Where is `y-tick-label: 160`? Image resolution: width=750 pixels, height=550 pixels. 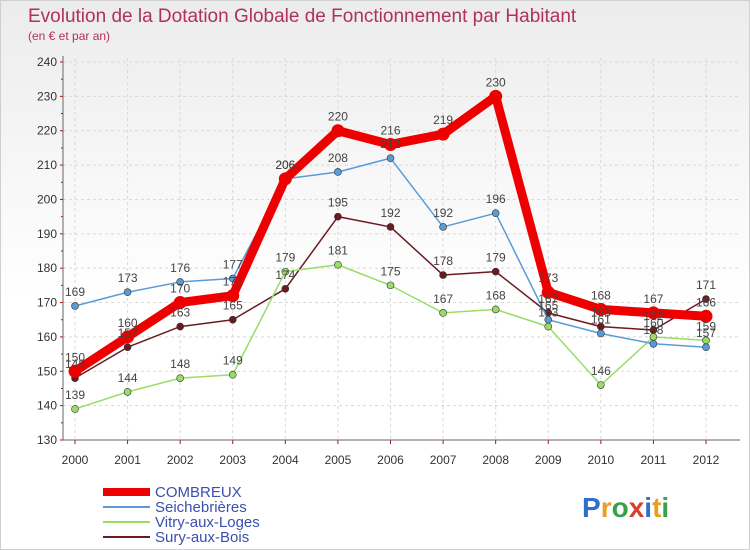
y-tick-label: 160 is located at coordinates (47, 337).